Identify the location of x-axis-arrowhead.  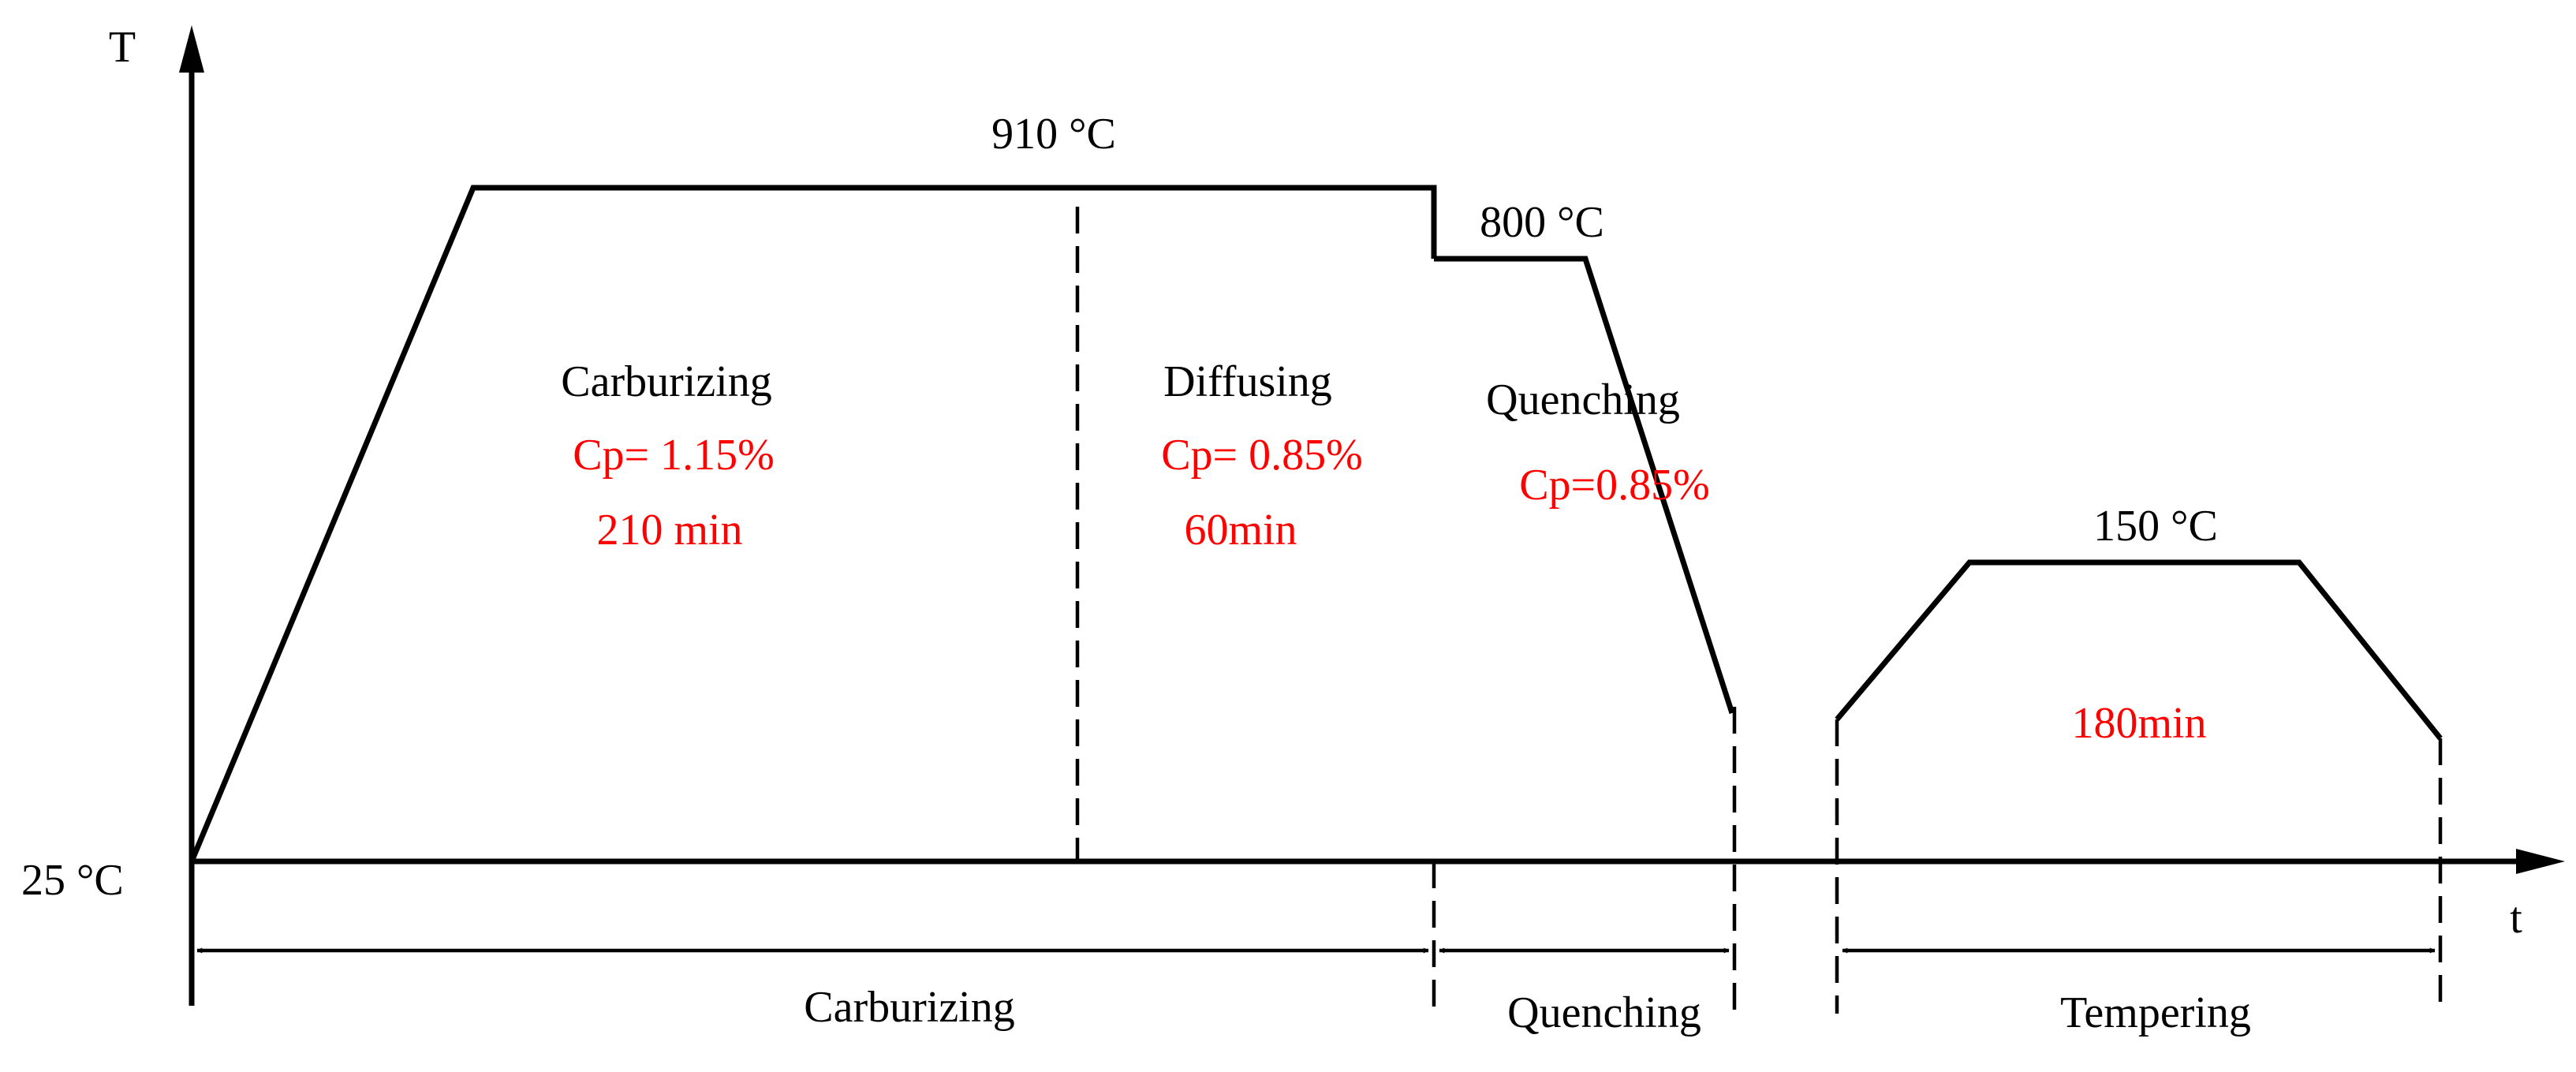
(2540, 862).